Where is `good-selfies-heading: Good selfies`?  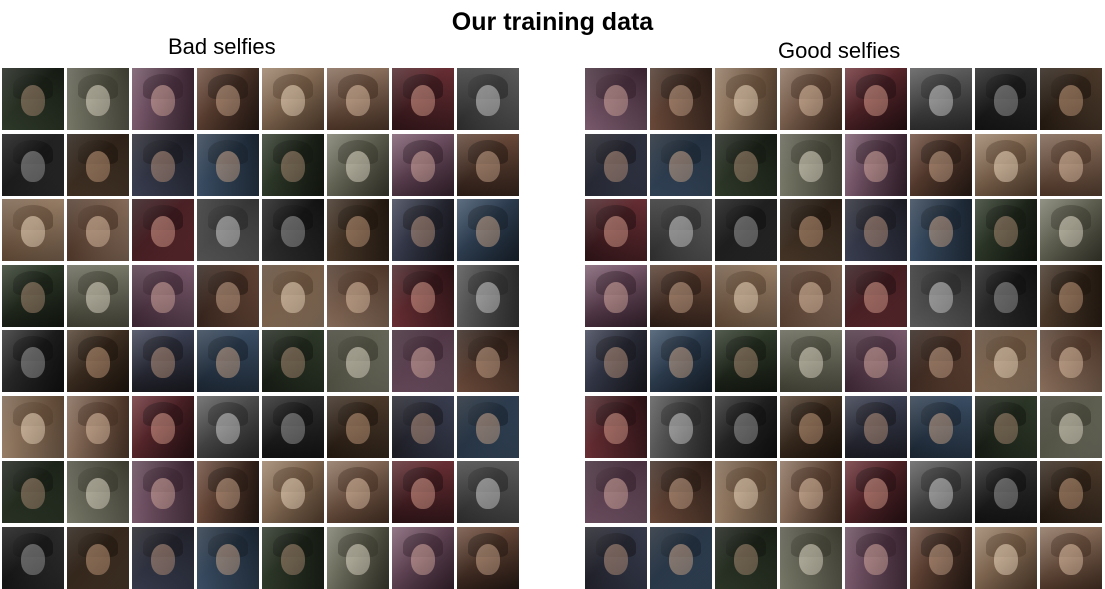
good-selfies-heading: Good selfies is located at coordinates (839, 50).